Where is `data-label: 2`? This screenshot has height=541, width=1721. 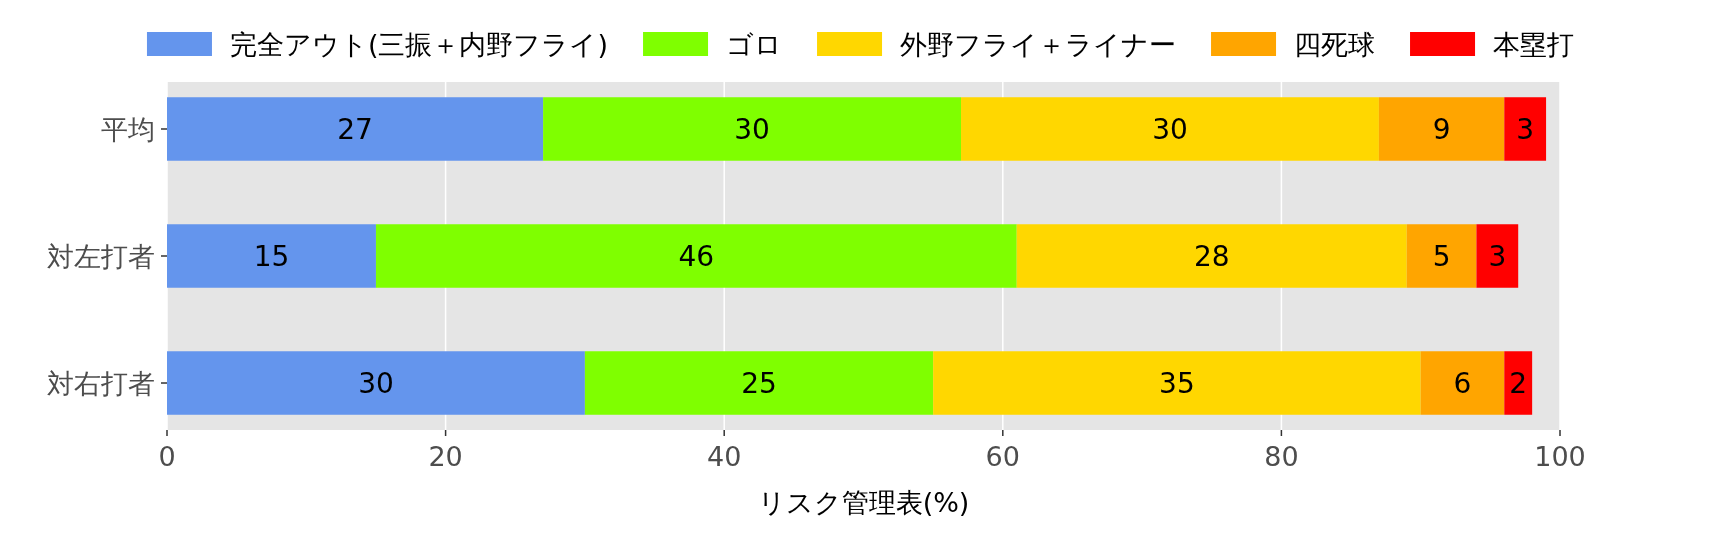 data-label: 2 is located at coordinates (1518, 384).